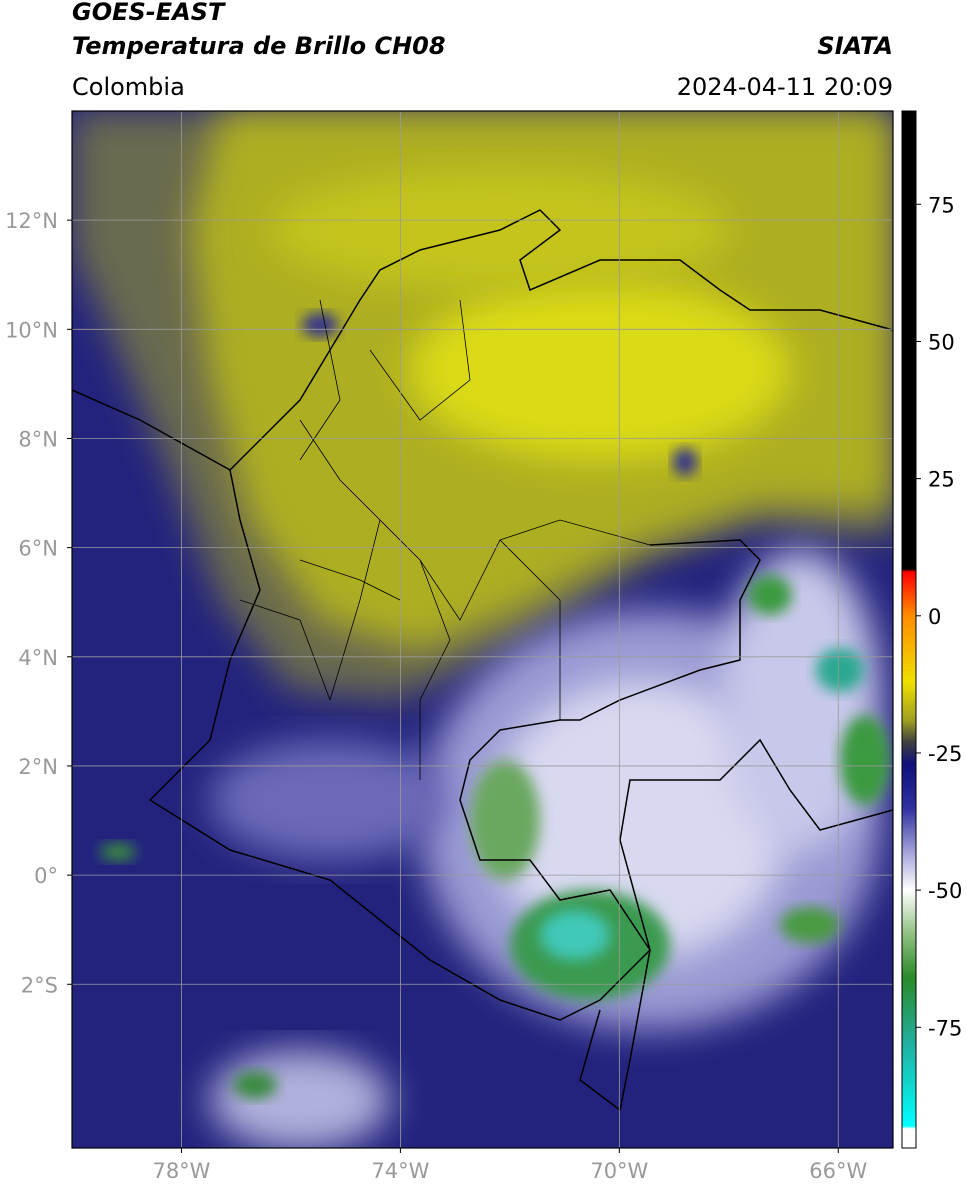 This screenshot has width=966, height=1190. I want to click on x-tick-label: 74°W, so click(400, 1171).